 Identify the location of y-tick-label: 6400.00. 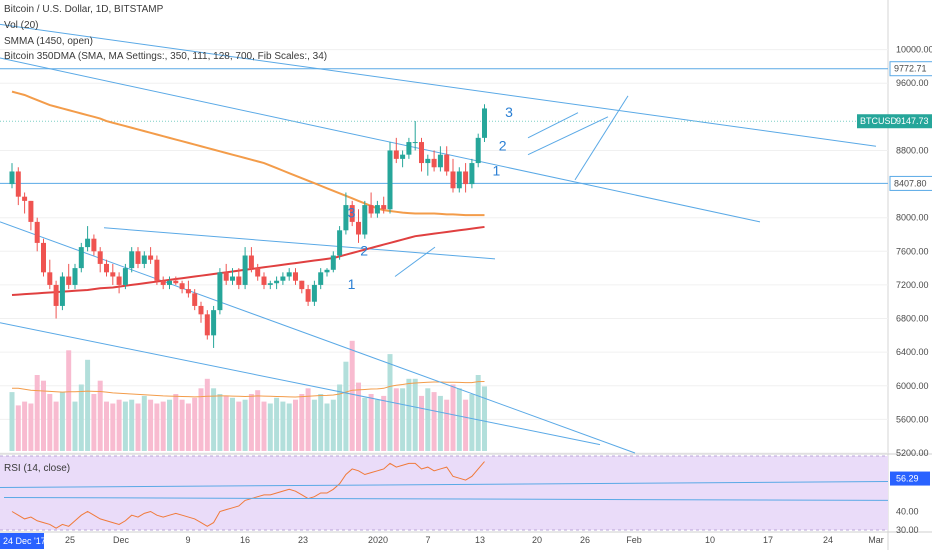
(912, 352).